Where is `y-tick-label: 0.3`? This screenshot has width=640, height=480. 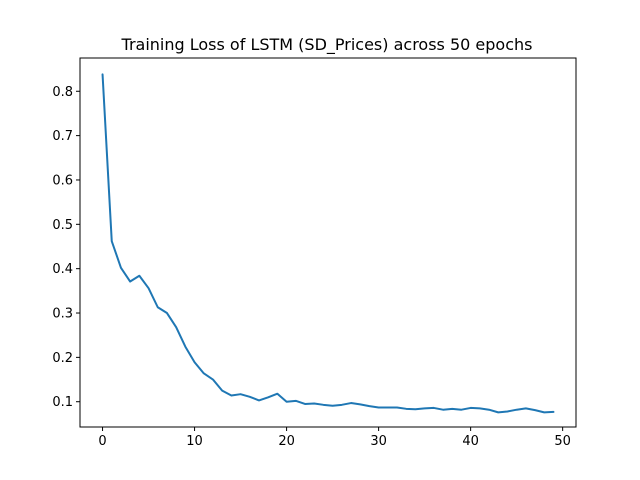
y-tick-label: 0.3 is located at coordinates (62, 314).